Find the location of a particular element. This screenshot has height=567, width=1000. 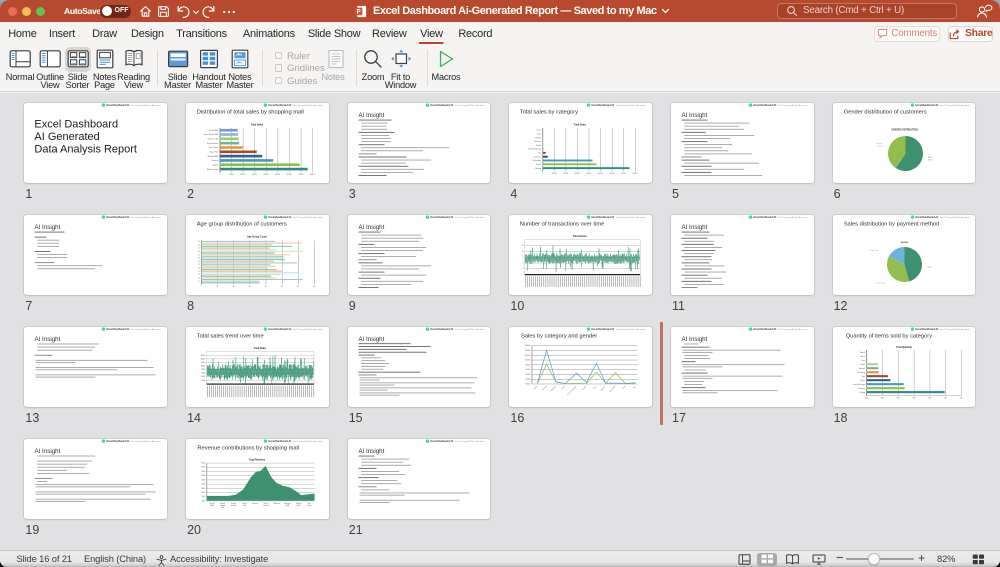

svg-text: 300000 is located at coordinates (254, 175).